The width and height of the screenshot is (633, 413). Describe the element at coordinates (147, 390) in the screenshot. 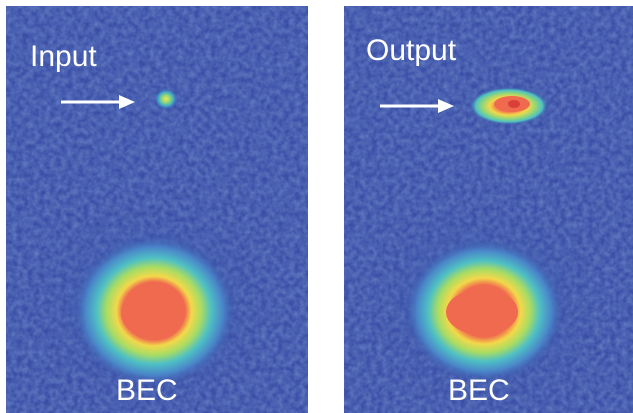

I see `input-bec-label: BEC` at that location.